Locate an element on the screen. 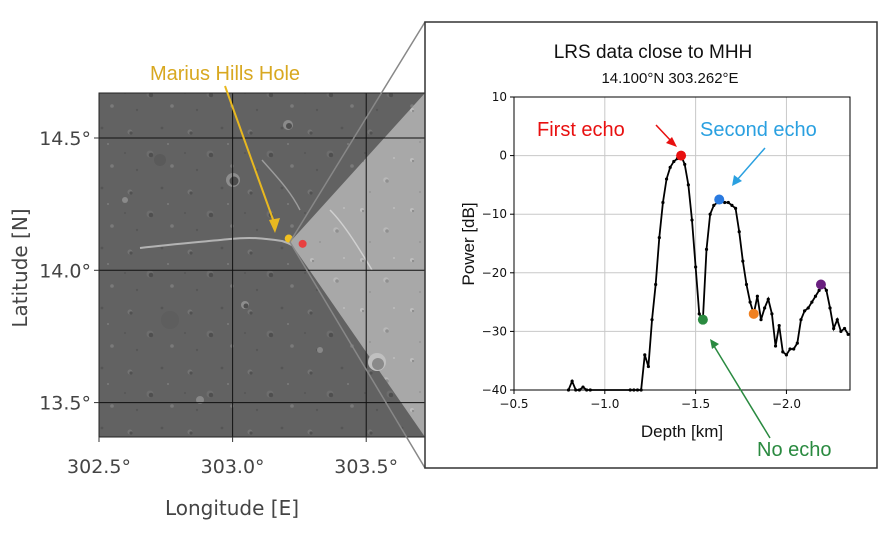 This screenshot has height=544, width=885. map-xtick-label: 303.0° is located at coordinates (233, 467).